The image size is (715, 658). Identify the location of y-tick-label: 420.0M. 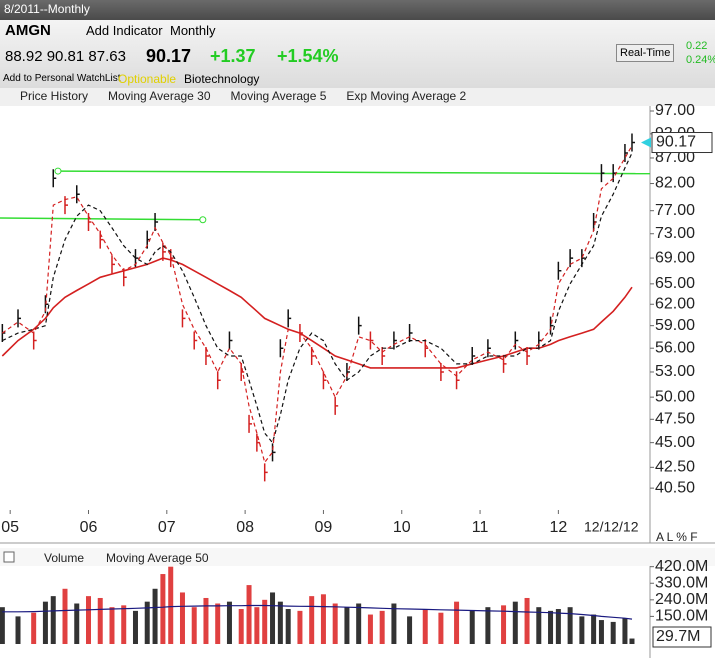
(681, 566).